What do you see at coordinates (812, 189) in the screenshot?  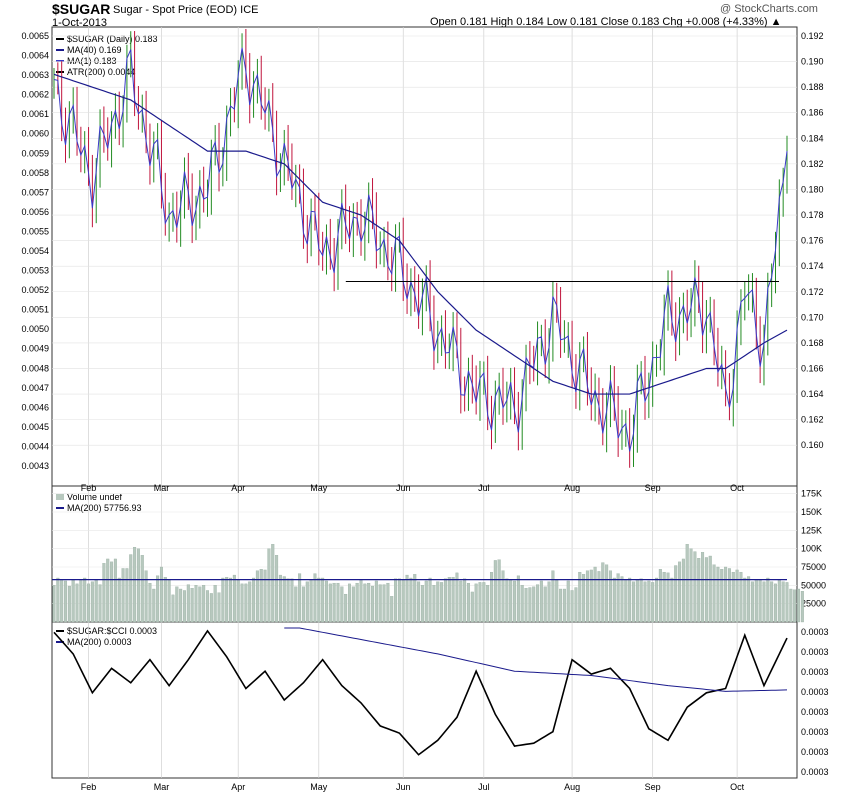 I see `right-y-tick-label: 0.180` at bounding box center [812, 189].